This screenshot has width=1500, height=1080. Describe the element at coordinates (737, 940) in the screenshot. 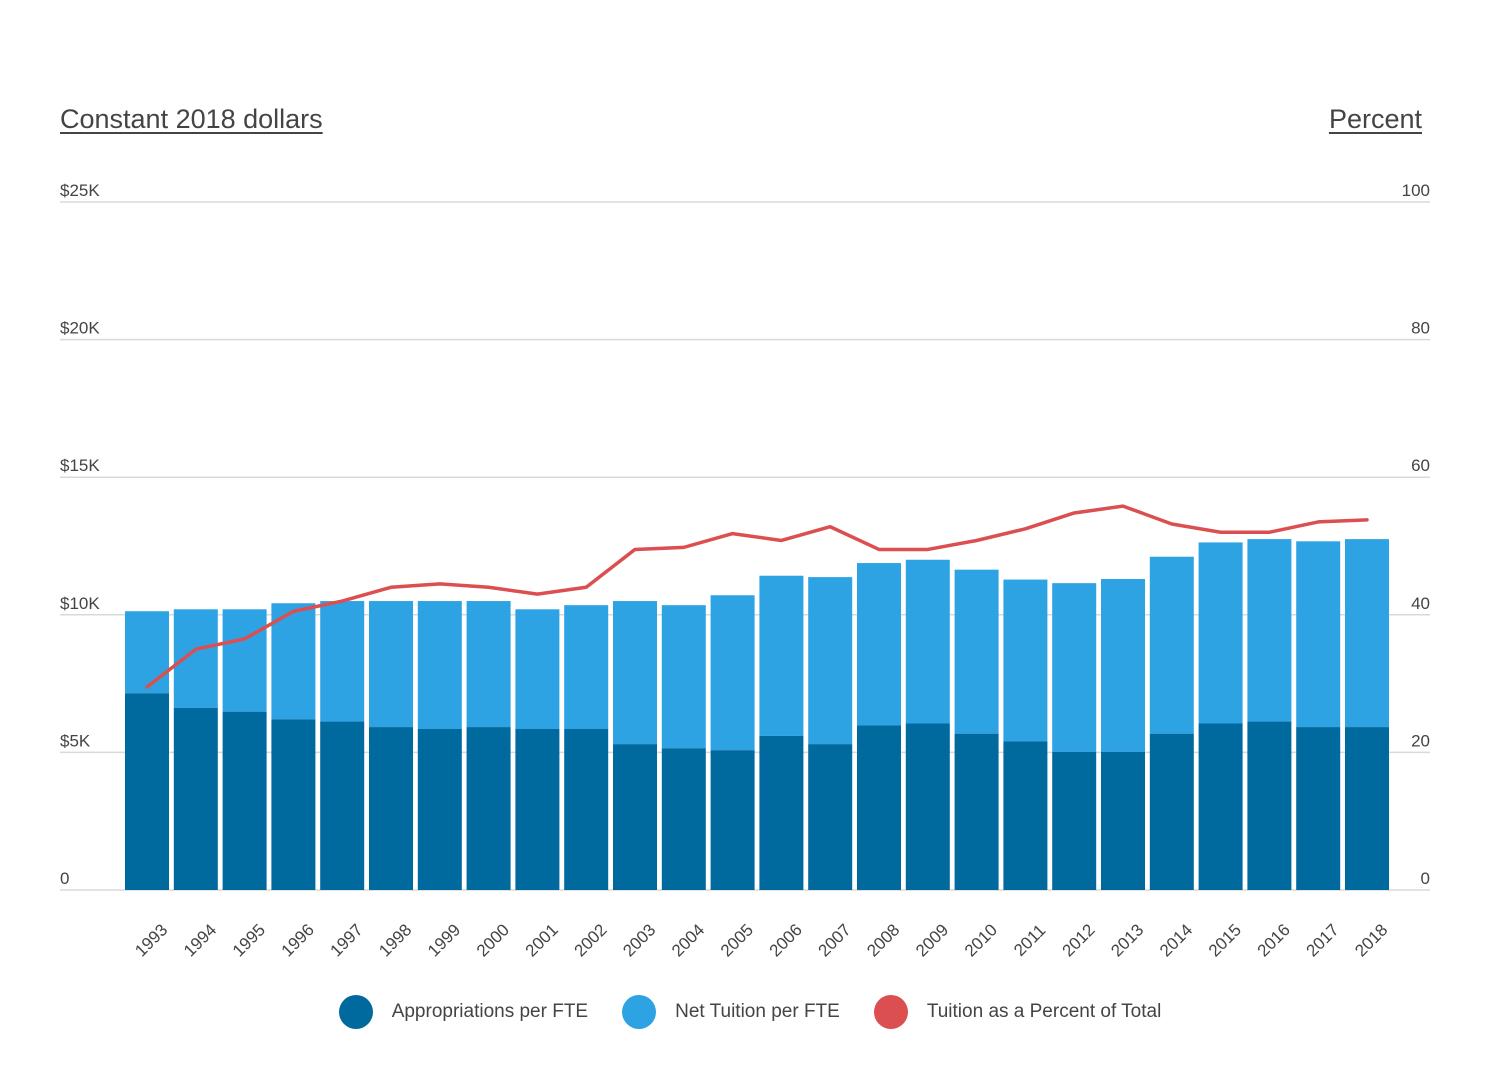

I see `x-tick-label: 2005` at that location.